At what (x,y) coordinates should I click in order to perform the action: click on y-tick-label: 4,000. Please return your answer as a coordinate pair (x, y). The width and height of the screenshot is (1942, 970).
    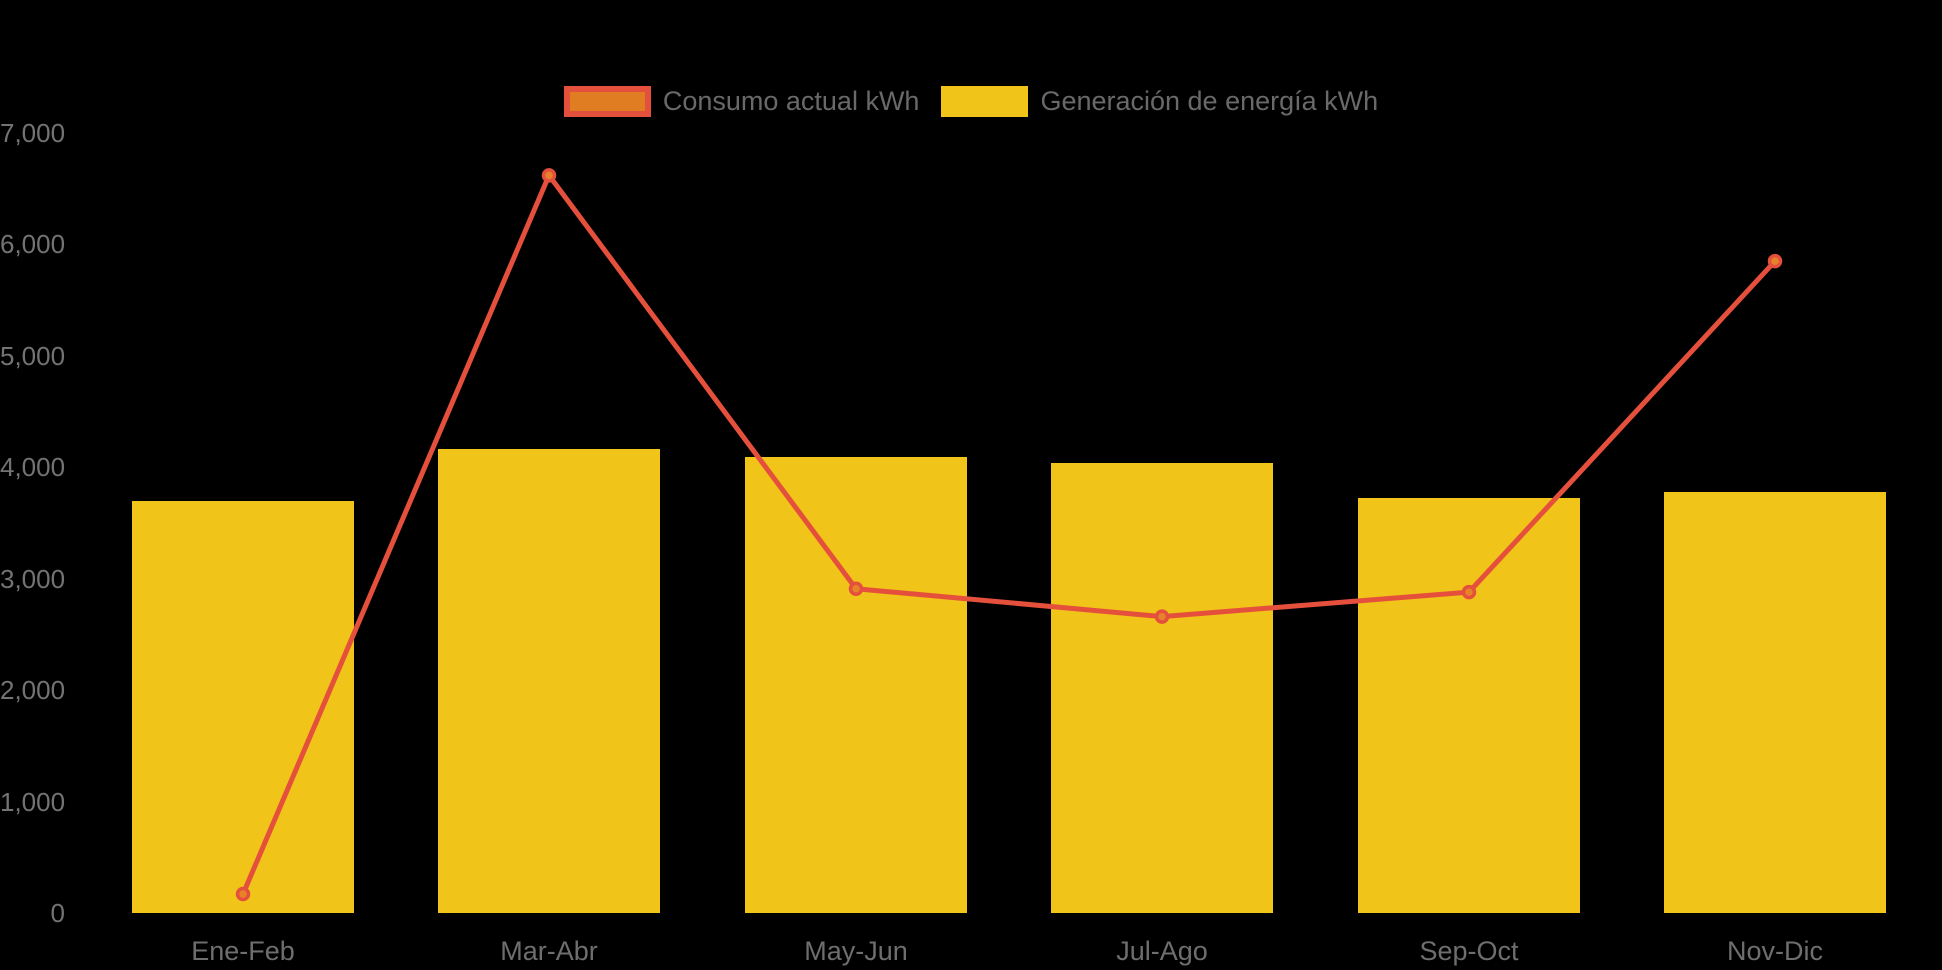
    Looking at the image, I should click on (33, 467).